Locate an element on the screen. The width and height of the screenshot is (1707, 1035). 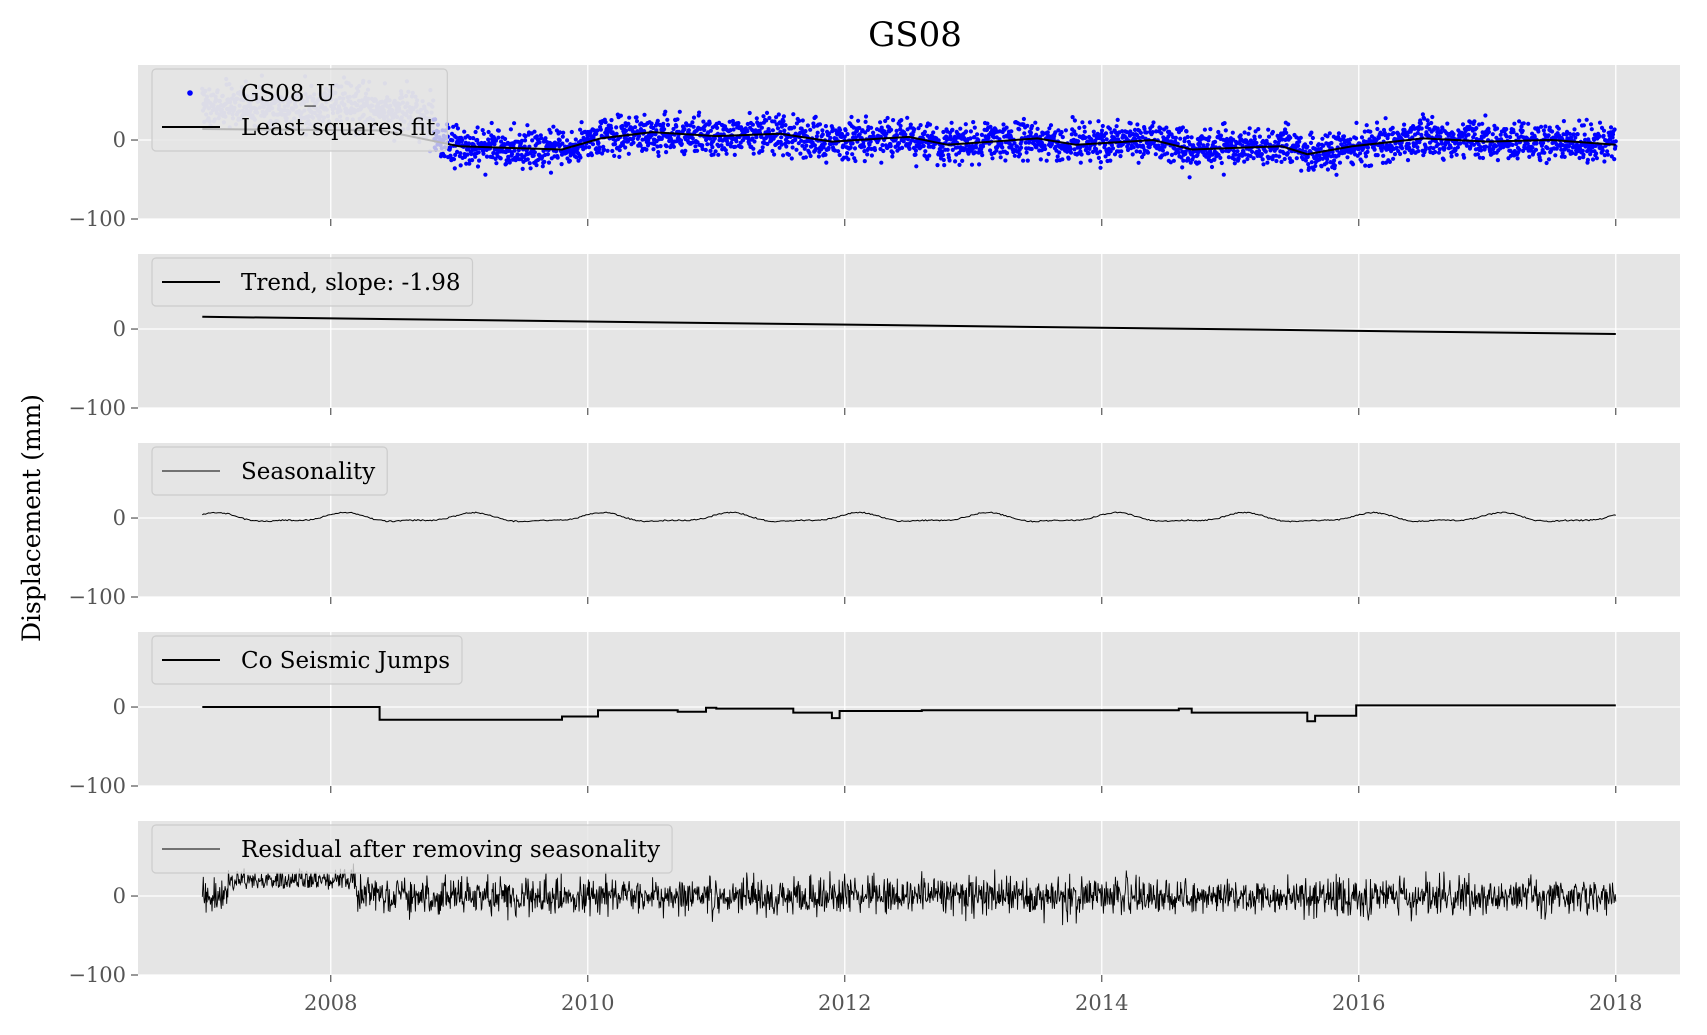
y-axis-label: Displacement (mm) is located at coordinates (31, 518).